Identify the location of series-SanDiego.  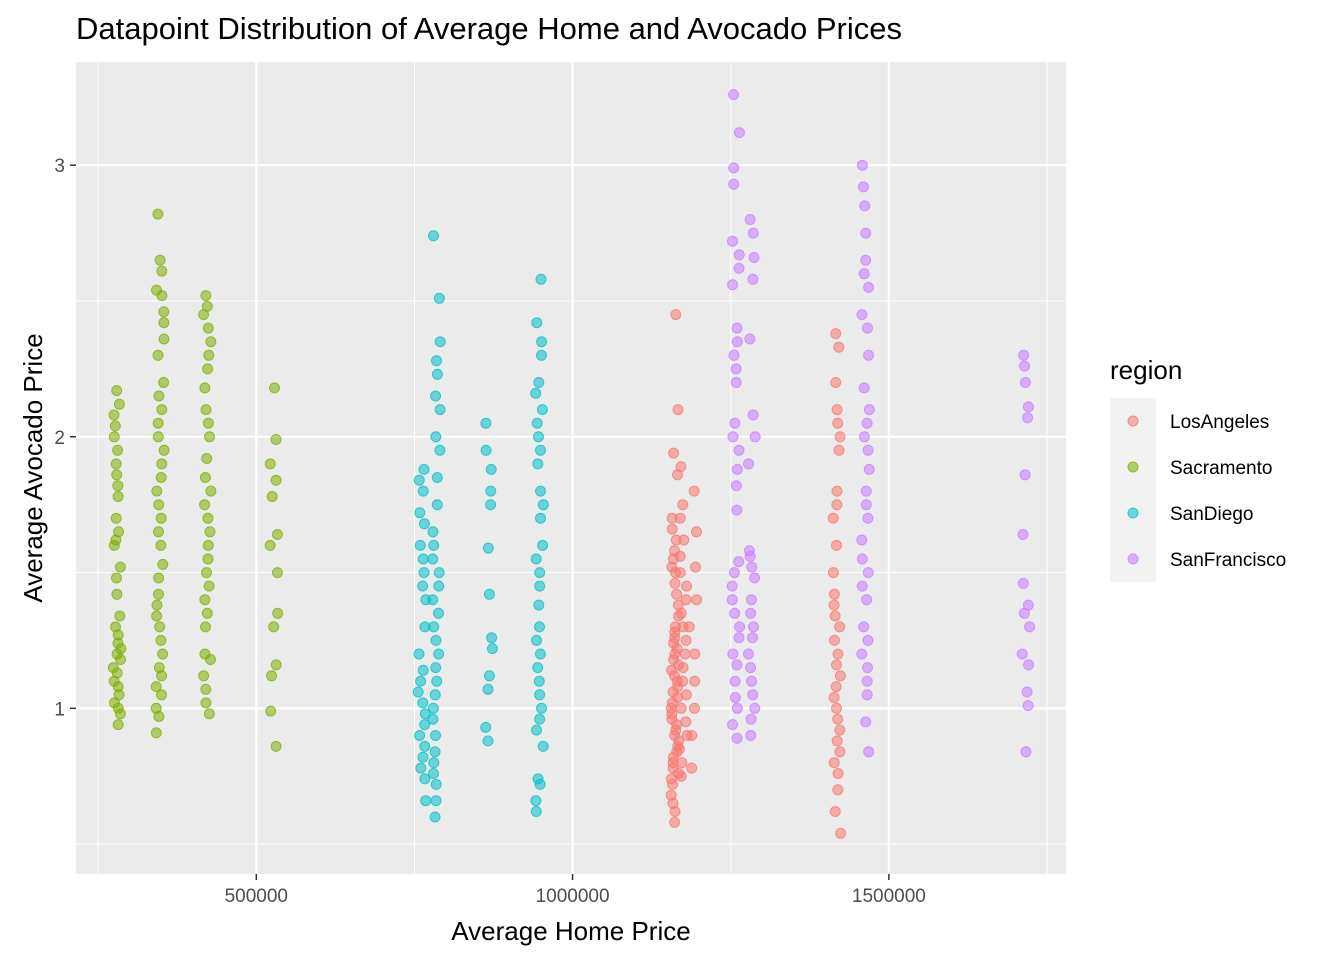
(480, 526).